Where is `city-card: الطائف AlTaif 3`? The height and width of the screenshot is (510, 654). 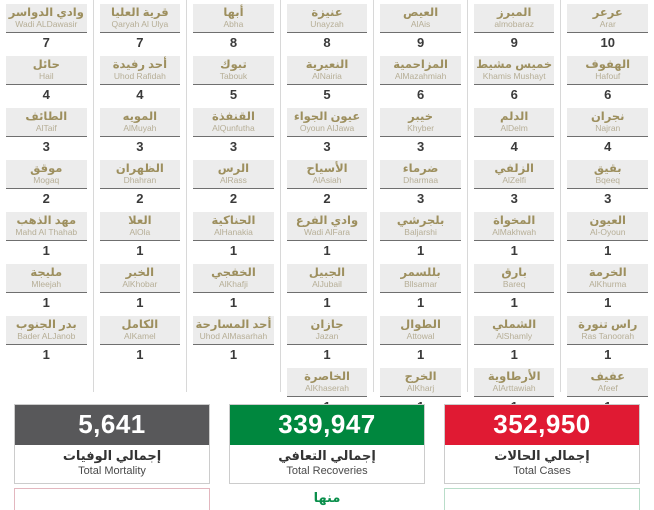 city-card: الطائف AlTaif 3 is located at coordinates (46, 132).